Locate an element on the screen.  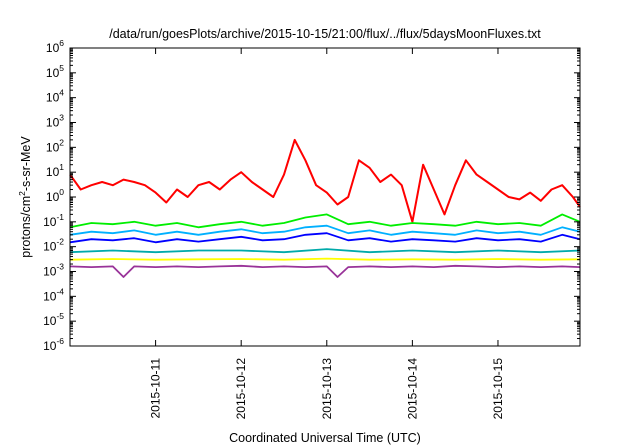
y-tick-label: 10² is located at coordinates (55, 145).